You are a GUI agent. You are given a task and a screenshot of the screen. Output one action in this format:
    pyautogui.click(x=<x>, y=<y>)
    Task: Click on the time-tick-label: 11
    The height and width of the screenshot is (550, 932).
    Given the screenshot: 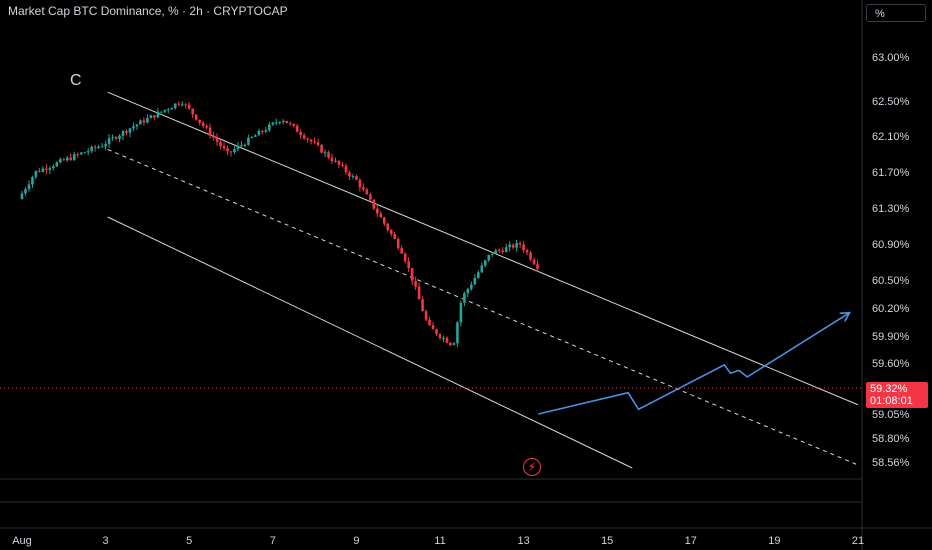 What is the action you would take?
    pyautogui.click(x=439, y=541)
    